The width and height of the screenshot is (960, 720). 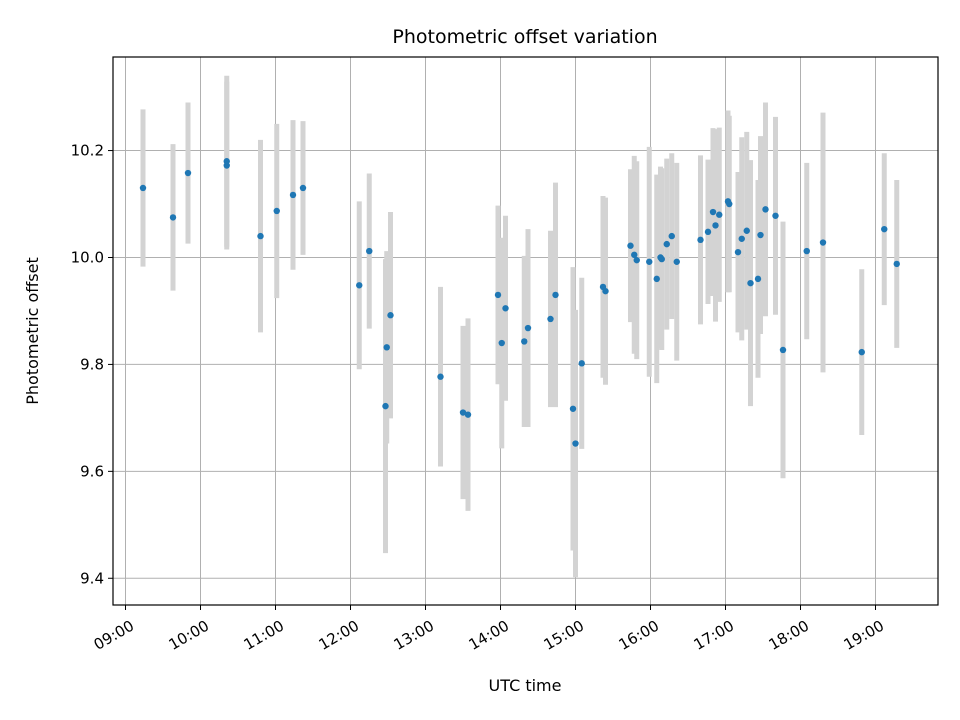 I want to click on x-axis-title: UTC time, so click(x=525, y=685).